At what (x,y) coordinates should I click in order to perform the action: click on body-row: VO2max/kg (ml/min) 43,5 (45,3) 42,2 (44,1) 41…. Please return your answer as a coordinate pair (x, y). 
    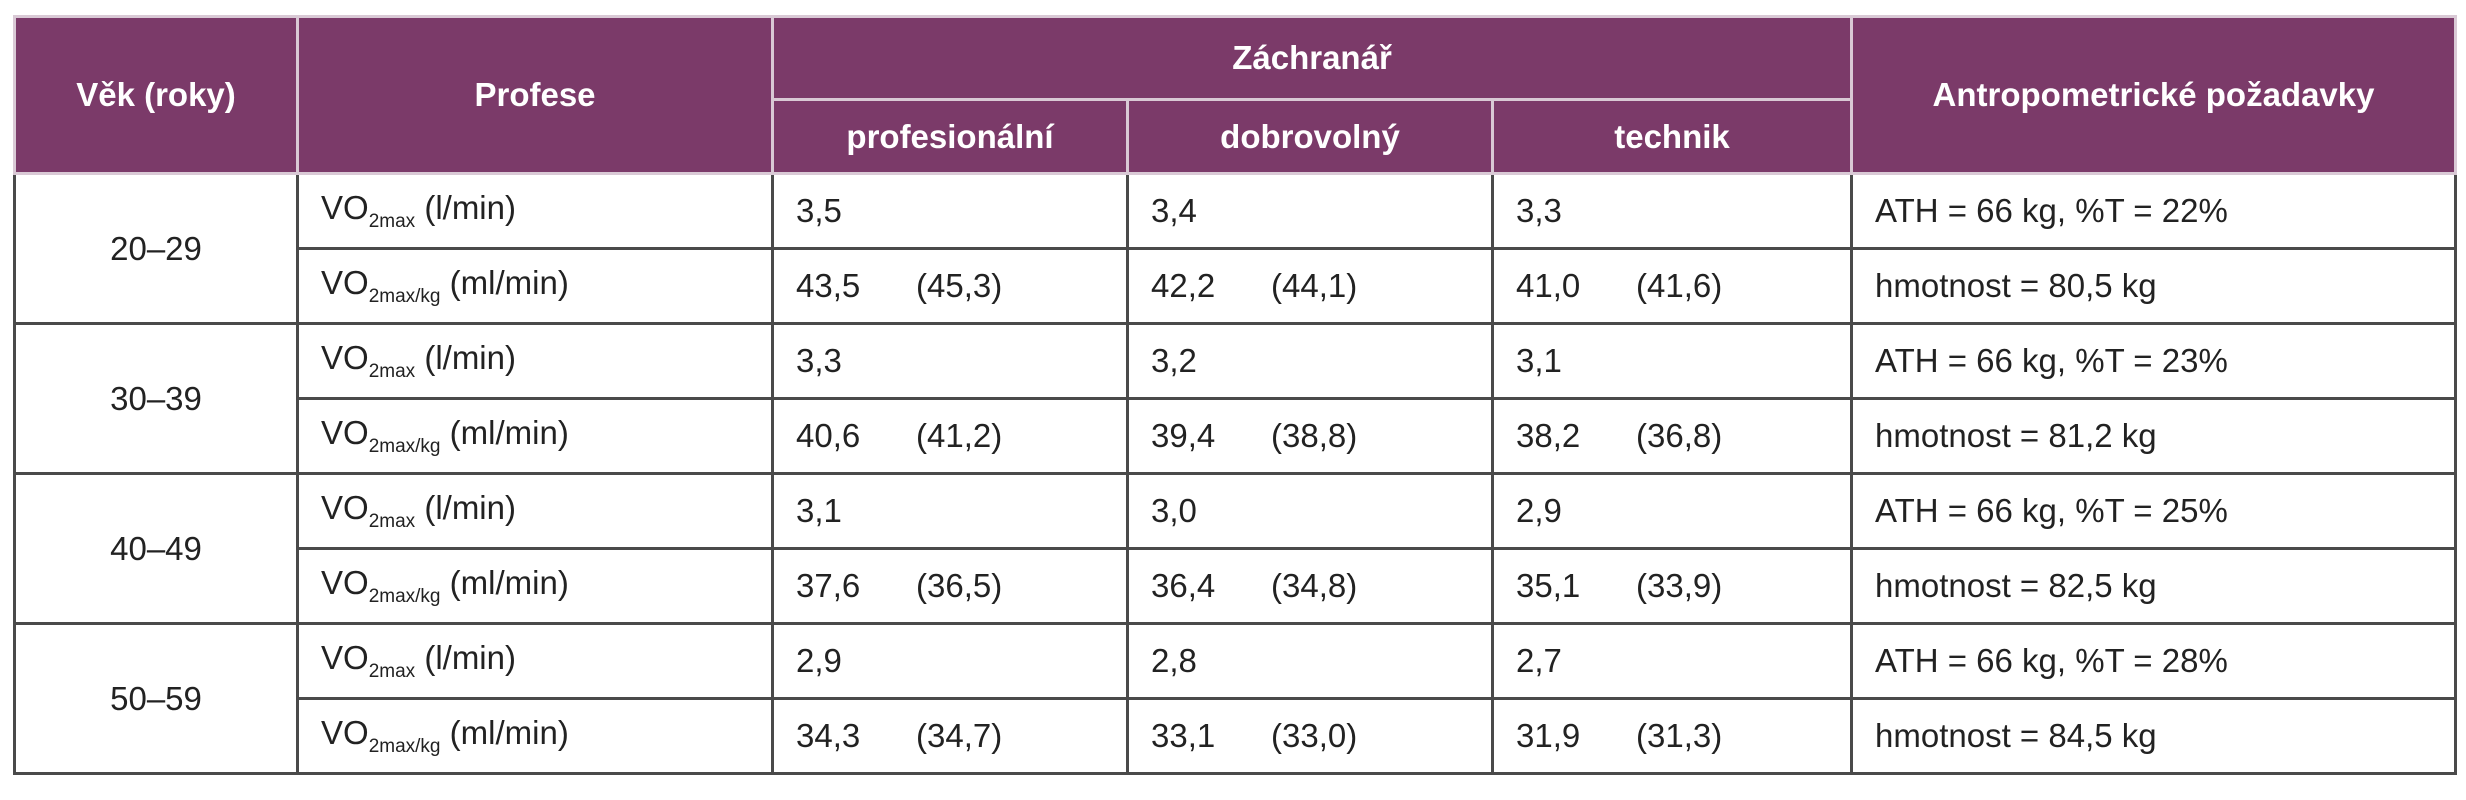
    Looking at the image, I should click on (1236, 286).